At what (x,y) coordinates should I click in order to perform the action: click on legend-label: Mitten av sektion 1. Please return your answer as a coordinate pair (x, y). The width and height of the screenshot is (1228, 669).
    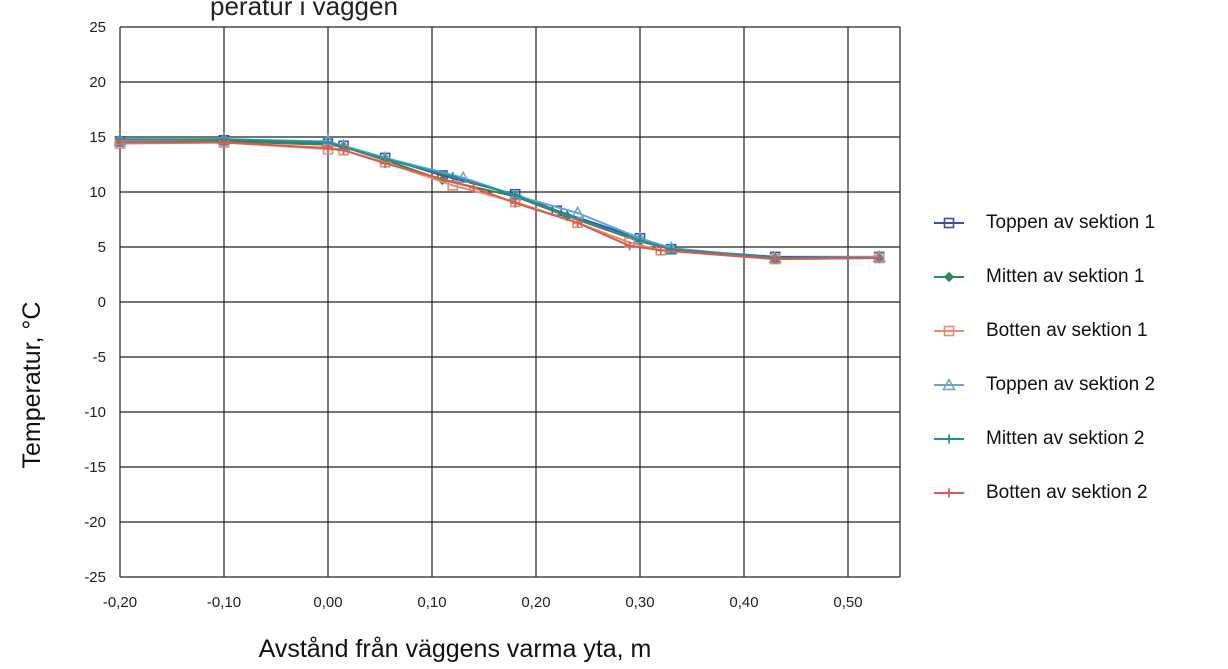
    Looking at the image, I should click on (1065, 276).